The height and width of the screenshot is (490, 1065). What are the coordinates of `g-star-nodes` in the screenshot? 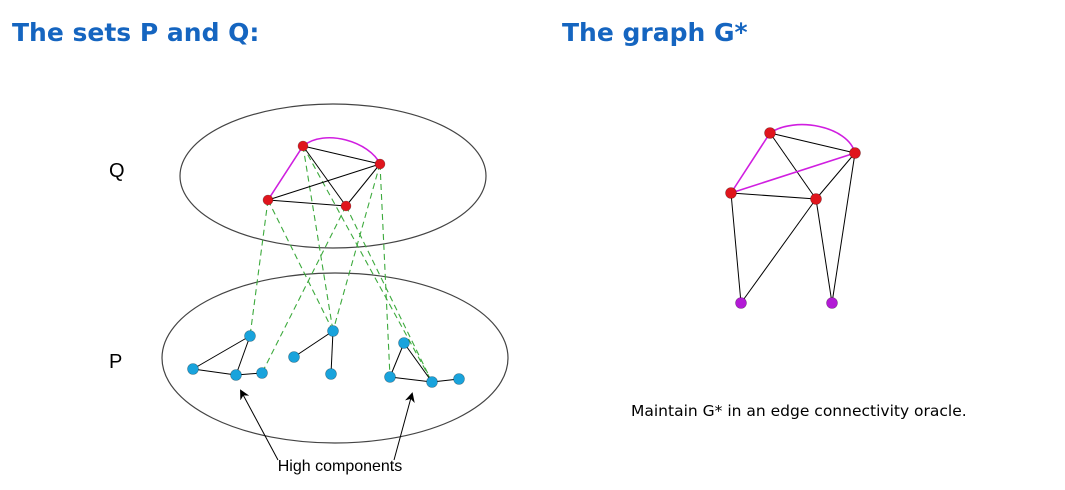 It's located at (793, 218).